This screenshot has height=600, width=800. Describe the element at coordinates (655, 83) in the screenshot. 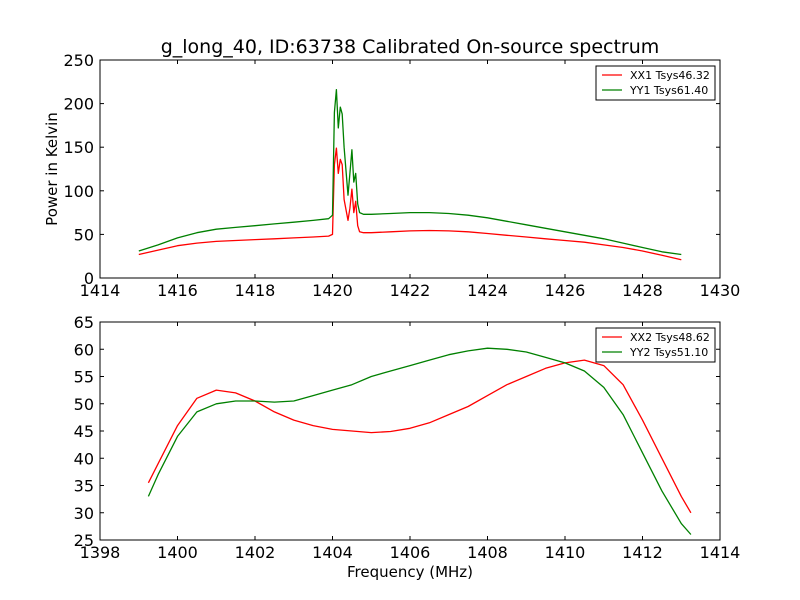

I see `legend-box-top` at that location.